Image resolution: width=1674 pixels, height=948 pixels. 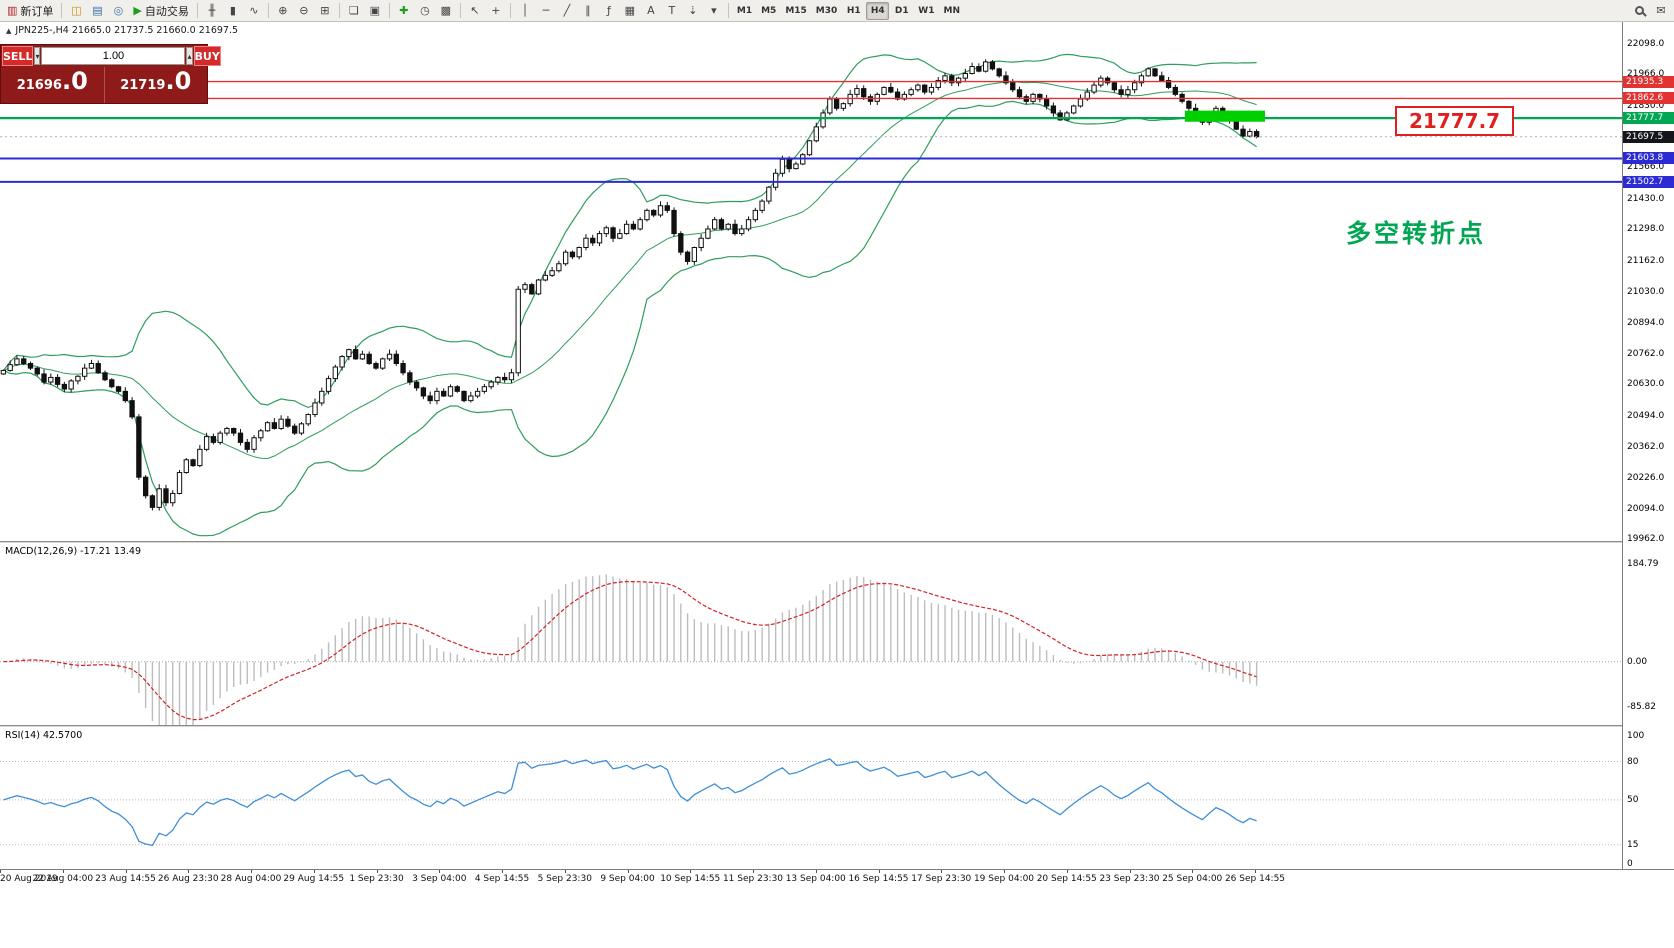 I want to click on price-tick-label: 21162.0, so click(x=1646, y=260).